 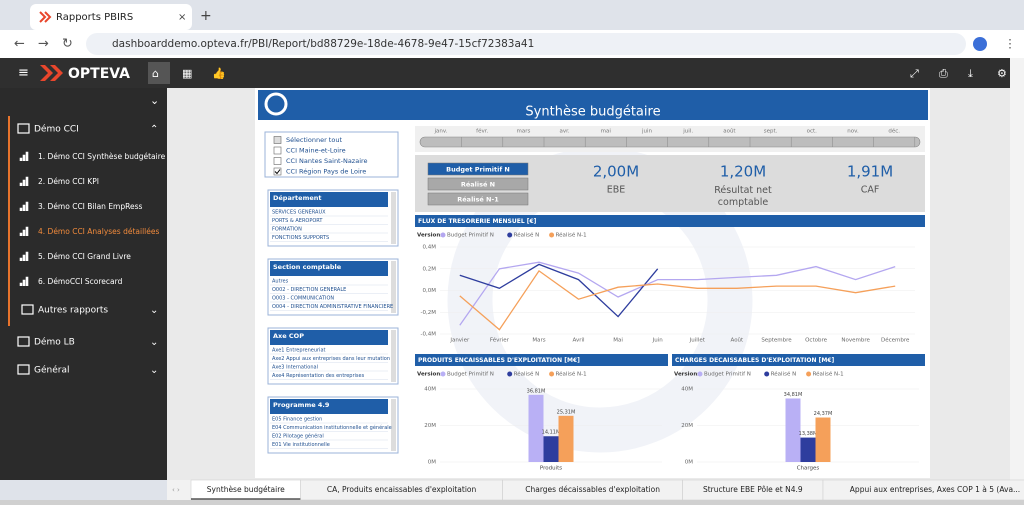 What do you see at coordinates (616, 190) in the screenshot?
I see `kpi-label: EBE` at bounding box center [616, 190].